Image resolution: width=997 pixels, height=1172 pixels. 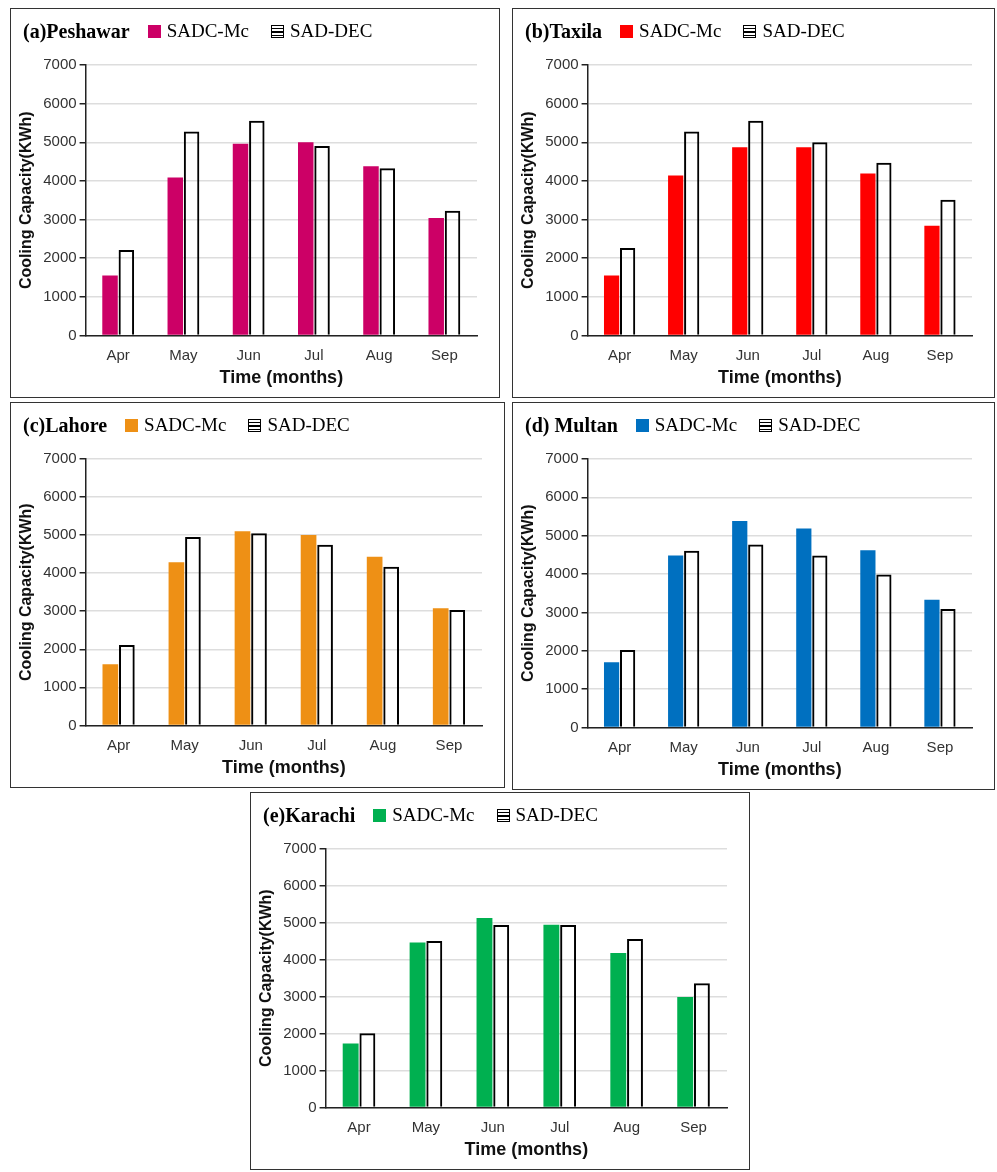 What do you see at coordinates (564, 31) in the screenshot?
I see `chart-title: (b)Taxila` at bounding box center [564, 31].